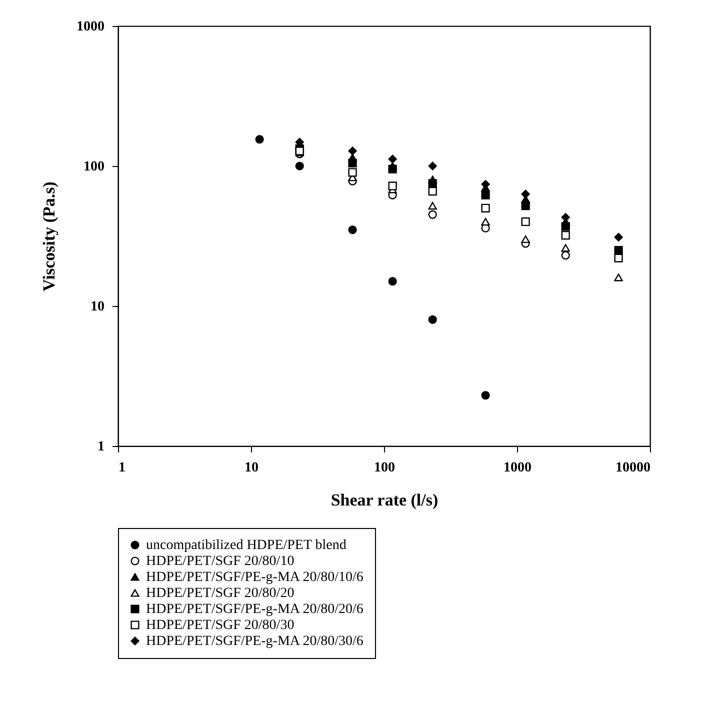  Describe the element at coordinates (94, 167) in the screenshot. I see `y-tick-label: 100` at that location.